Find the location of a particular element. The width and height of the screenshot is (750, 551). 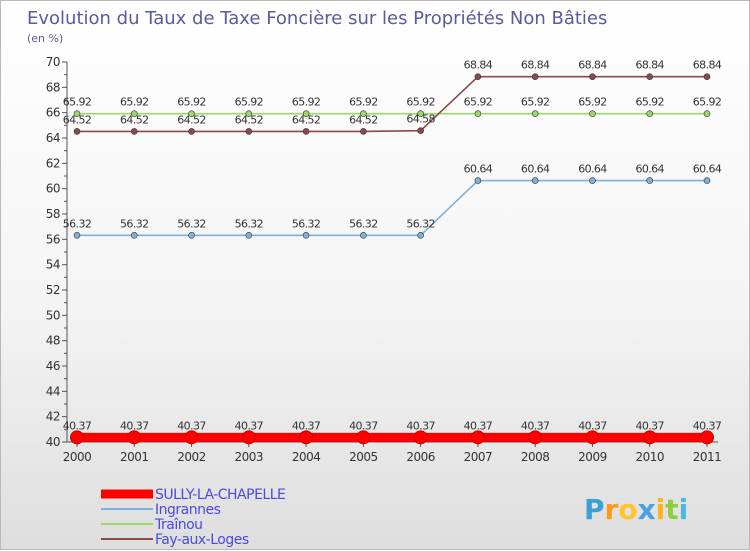

x-tick-label: 2002 is located at coordinates (191, 457).